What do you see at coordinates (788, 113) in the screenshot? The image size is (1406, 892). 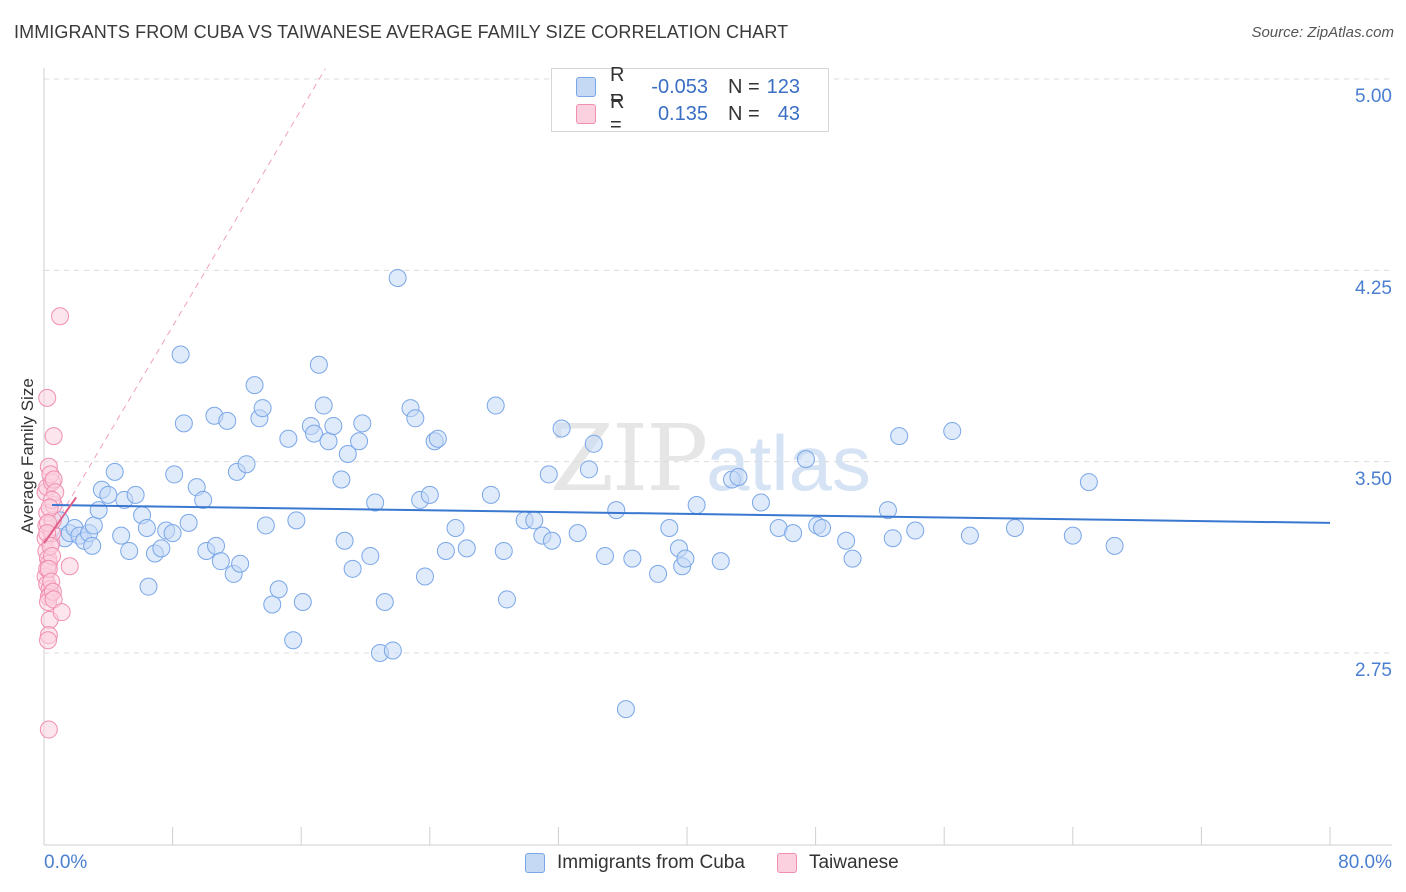 I see `n-value: 43` at bounding box center [788, 113].